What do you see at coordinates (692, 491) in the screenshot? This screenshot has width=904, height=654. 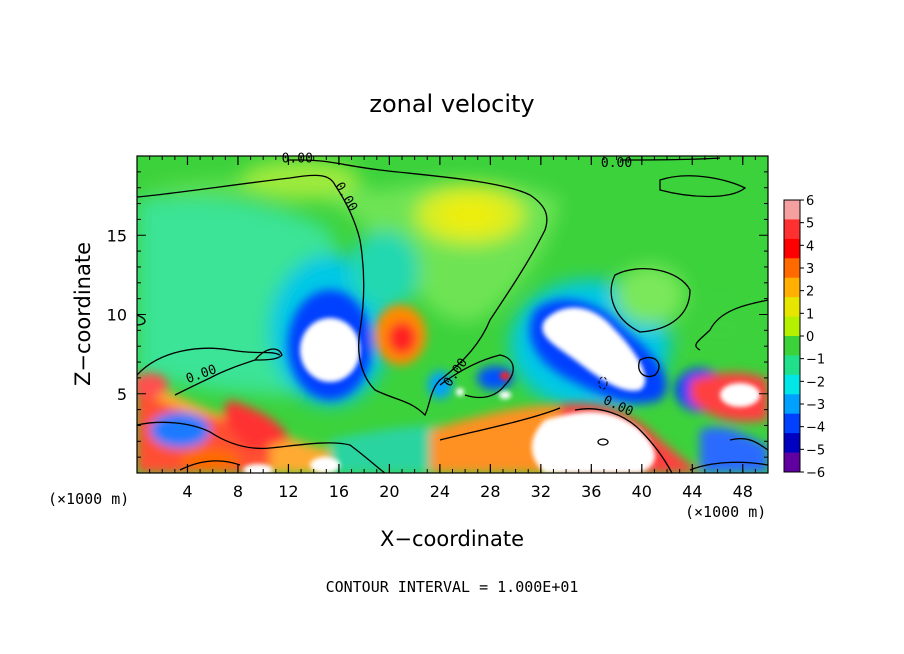 I see `x-tick-label: 44` at bounding box center [692, 491].